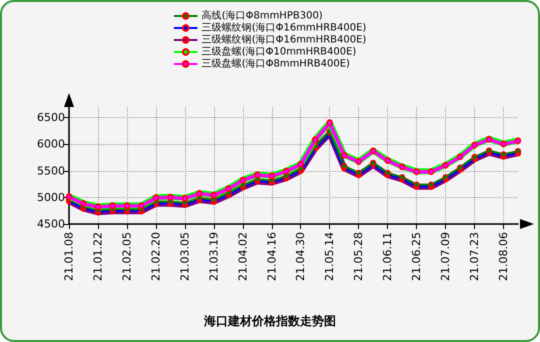 This screenshot has width=540, height=342. I want to click on y-tick-label: 6000, so click(51, 144).